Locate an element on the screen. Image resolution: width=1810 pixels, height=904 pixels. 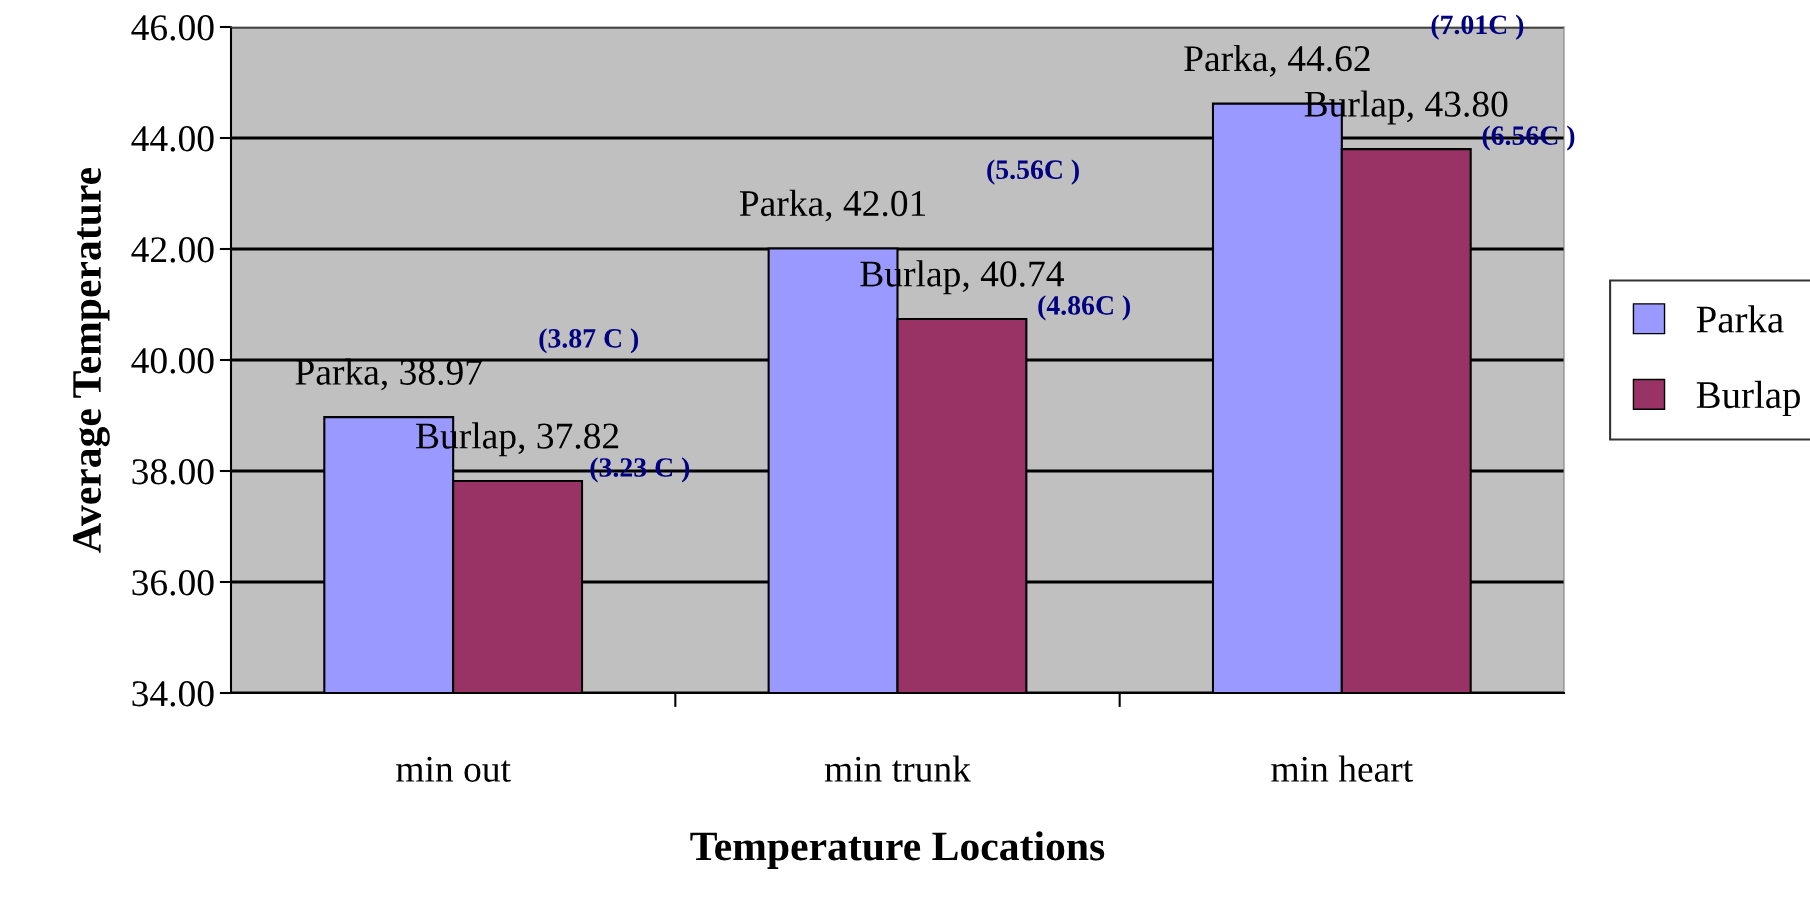
y-tick-label: 44.00 is located at coordinates (172, 139).